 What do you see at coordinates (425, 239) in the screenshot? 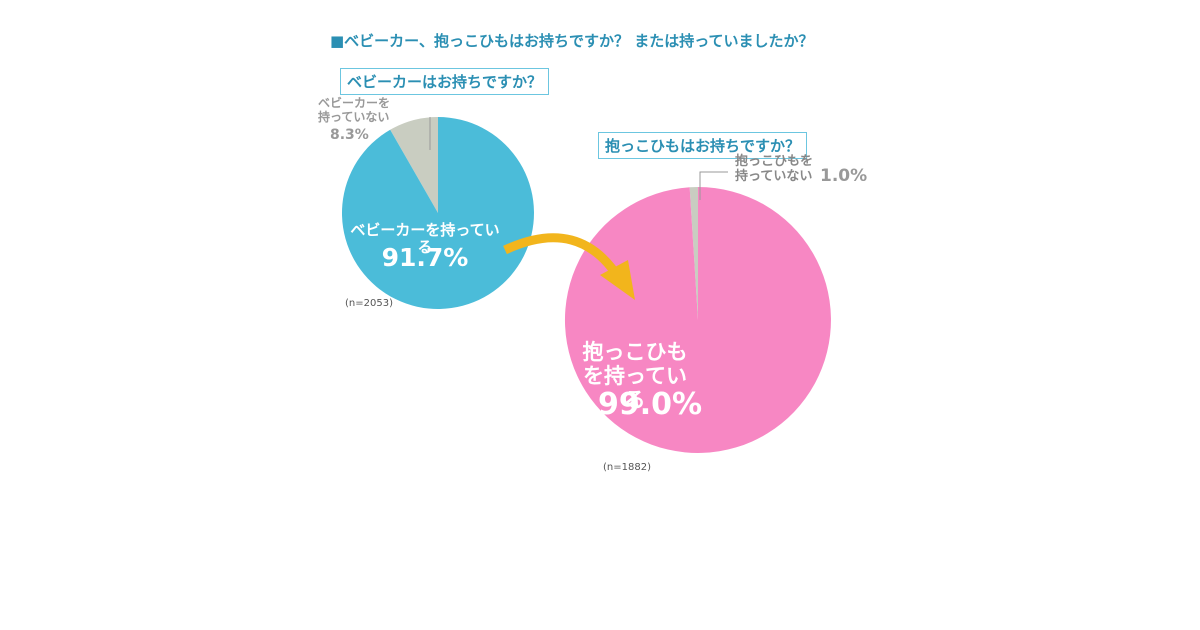
I see `slice-label: ベビーカーを持っている` at bounding box center [425, 239].